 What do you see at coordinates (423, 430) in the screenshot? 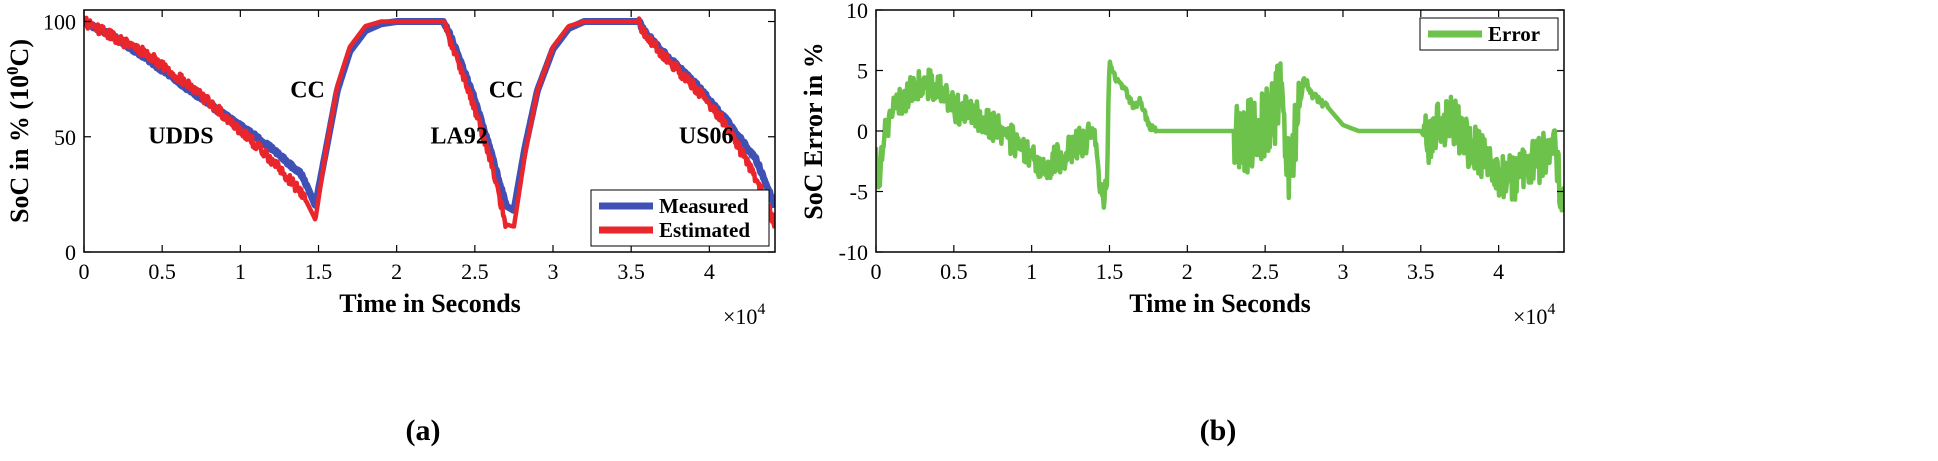
I see `panel-caption: (a)` at bounding box center [423, 430].